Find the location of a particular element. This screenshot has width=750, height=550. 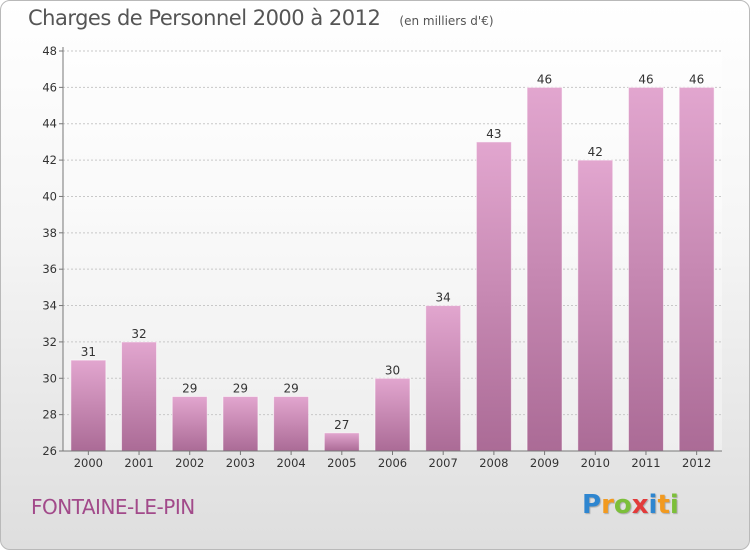

data-label-2000: 31 is located at coordinates (88, 352).